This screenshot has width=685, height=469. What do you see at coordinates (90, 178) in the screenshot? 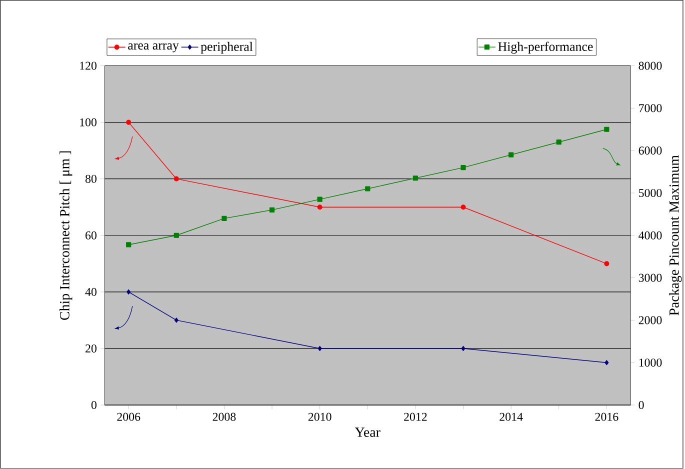
I see `y-tick-label: 80` at bounding box center [90, 178].